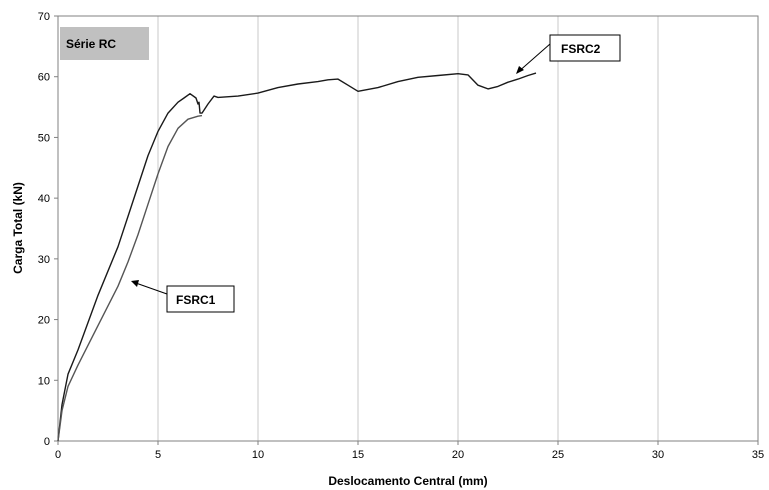 The width and height of the screenshot is (769, 490). What do you see at coordinates (658, 455) in the screenshot?
I see `x-tick-label: 30` at bounding box center [658, 455].